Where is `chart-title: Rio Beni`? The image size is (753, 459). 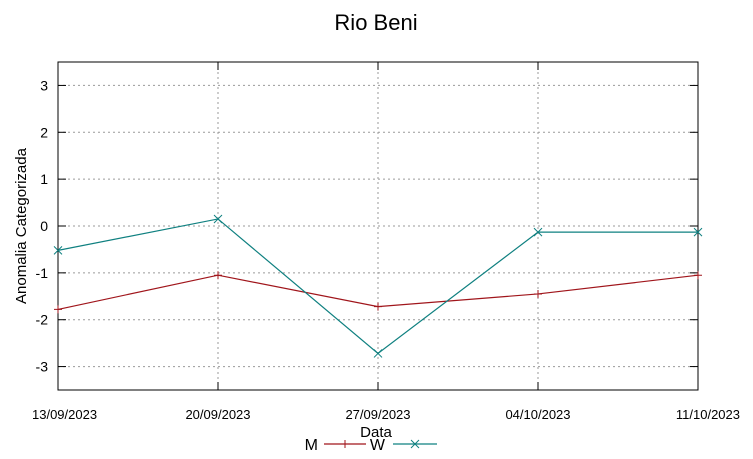 chart-title: Rio Beni is located at coordinates (375, 22).